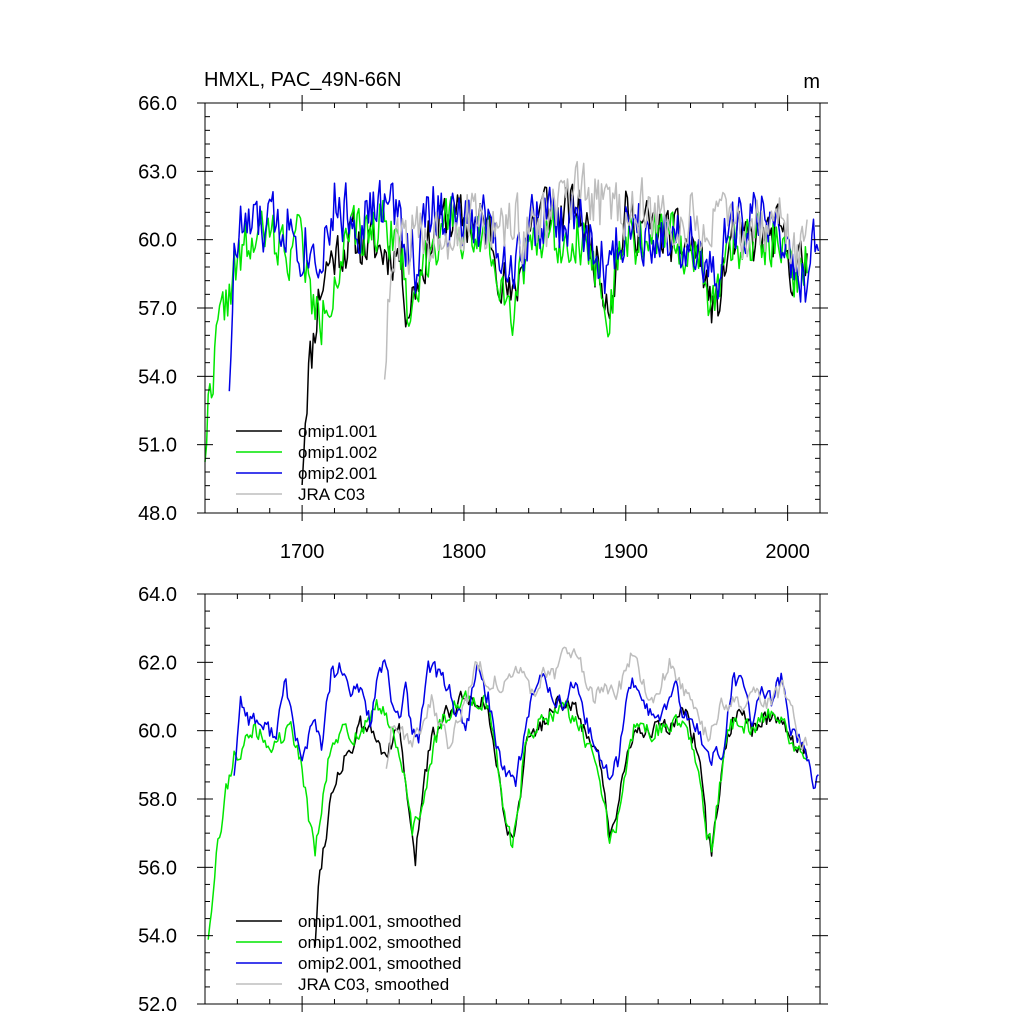 This screenshot has width=1024, height=1024. Describe the element at coordinates (157, 241) in the screenshot. I see `top-ytick-label: 60.0` at that location.